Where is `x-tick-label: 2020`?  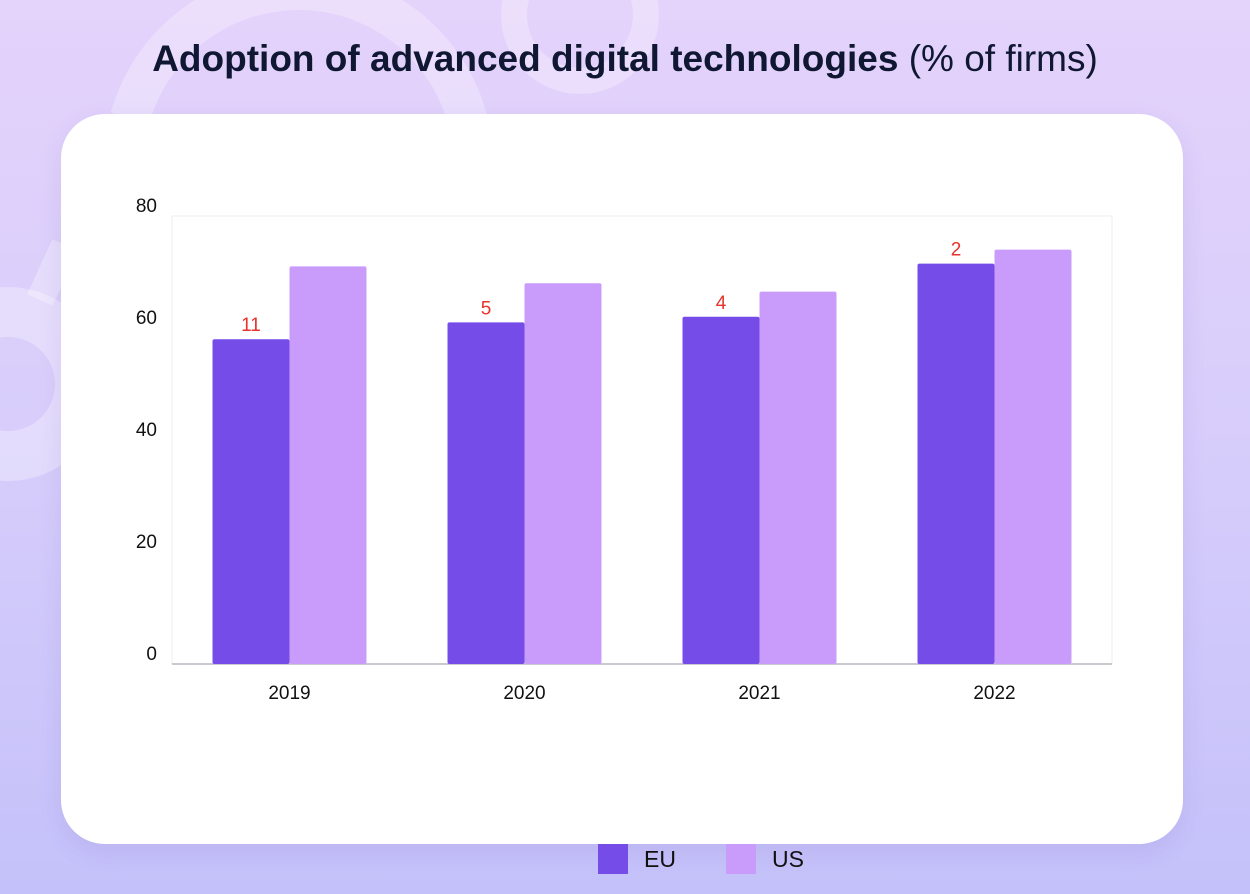
x-tick-label: 2020 is located at coordinates (524, 693).